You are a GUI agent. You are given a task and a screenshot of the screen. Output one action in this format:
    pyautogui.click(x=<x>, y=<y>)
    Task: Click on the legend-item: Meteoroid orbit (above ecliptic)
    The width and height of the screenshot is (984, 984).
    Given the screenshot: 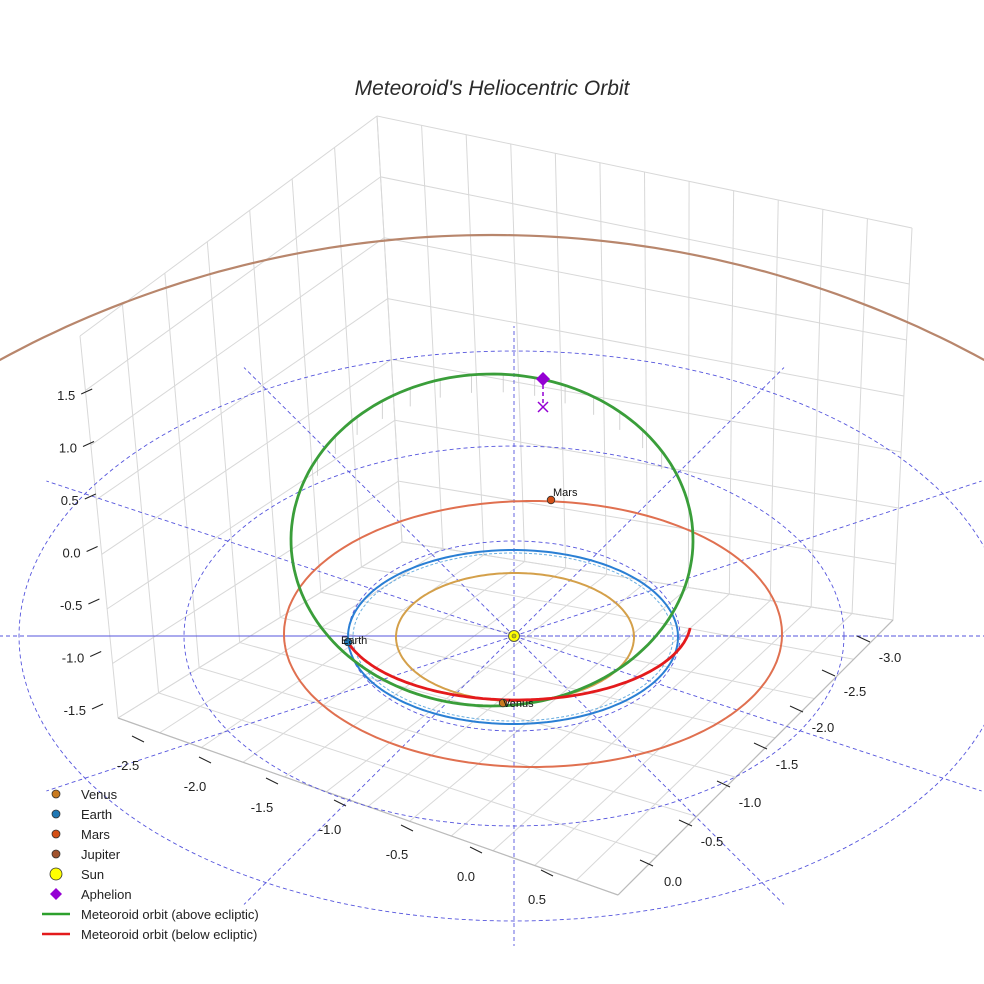 What is the action you would take?
    pyautogui.click(x=150, y=914)
    